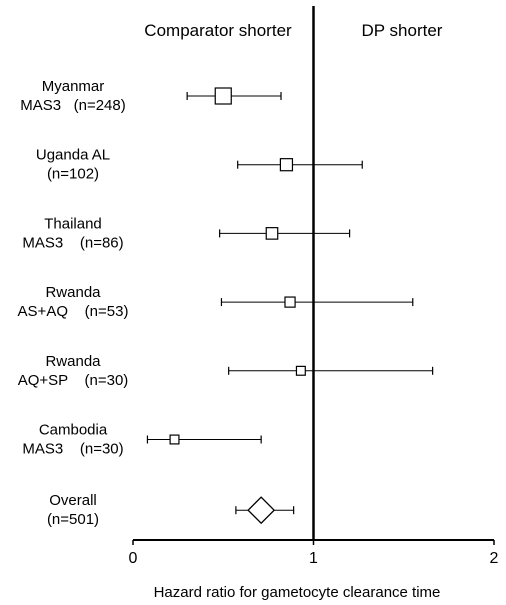 Image resolution: width=506 pixels, height=605 pixels. What do you see at coordinates (72, 105) in the screenshot?
I see `row-label-line2: MAS3 (n=248)` at bounding box center [72, 105].